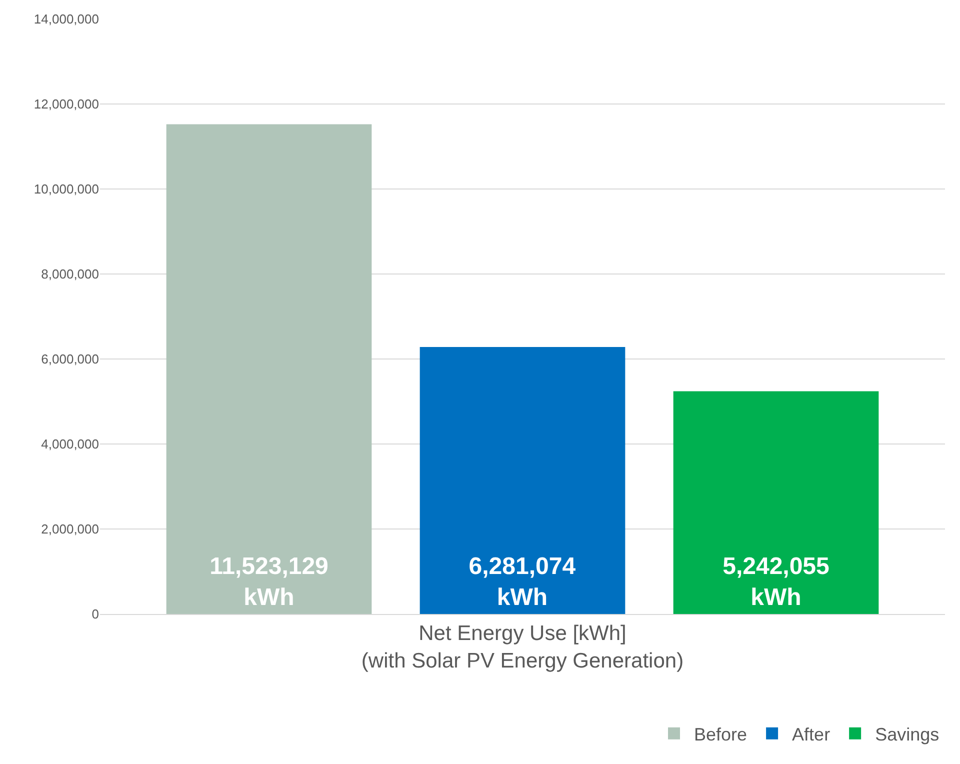  Describe the element at coordinates (66, 189) in the screenshot. I see `y-tick-label: 10,000,000` at that location.